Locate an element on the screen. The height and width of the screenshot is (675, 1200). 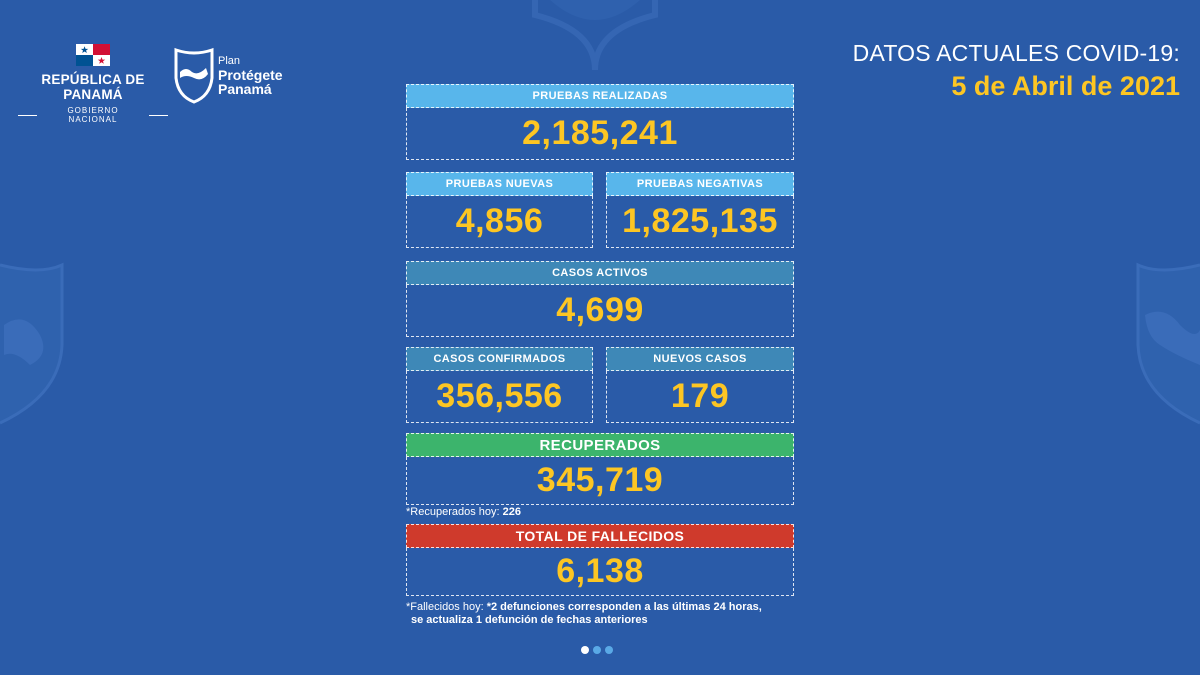
card-value: 345,719 is located at coordinates (600, 481).